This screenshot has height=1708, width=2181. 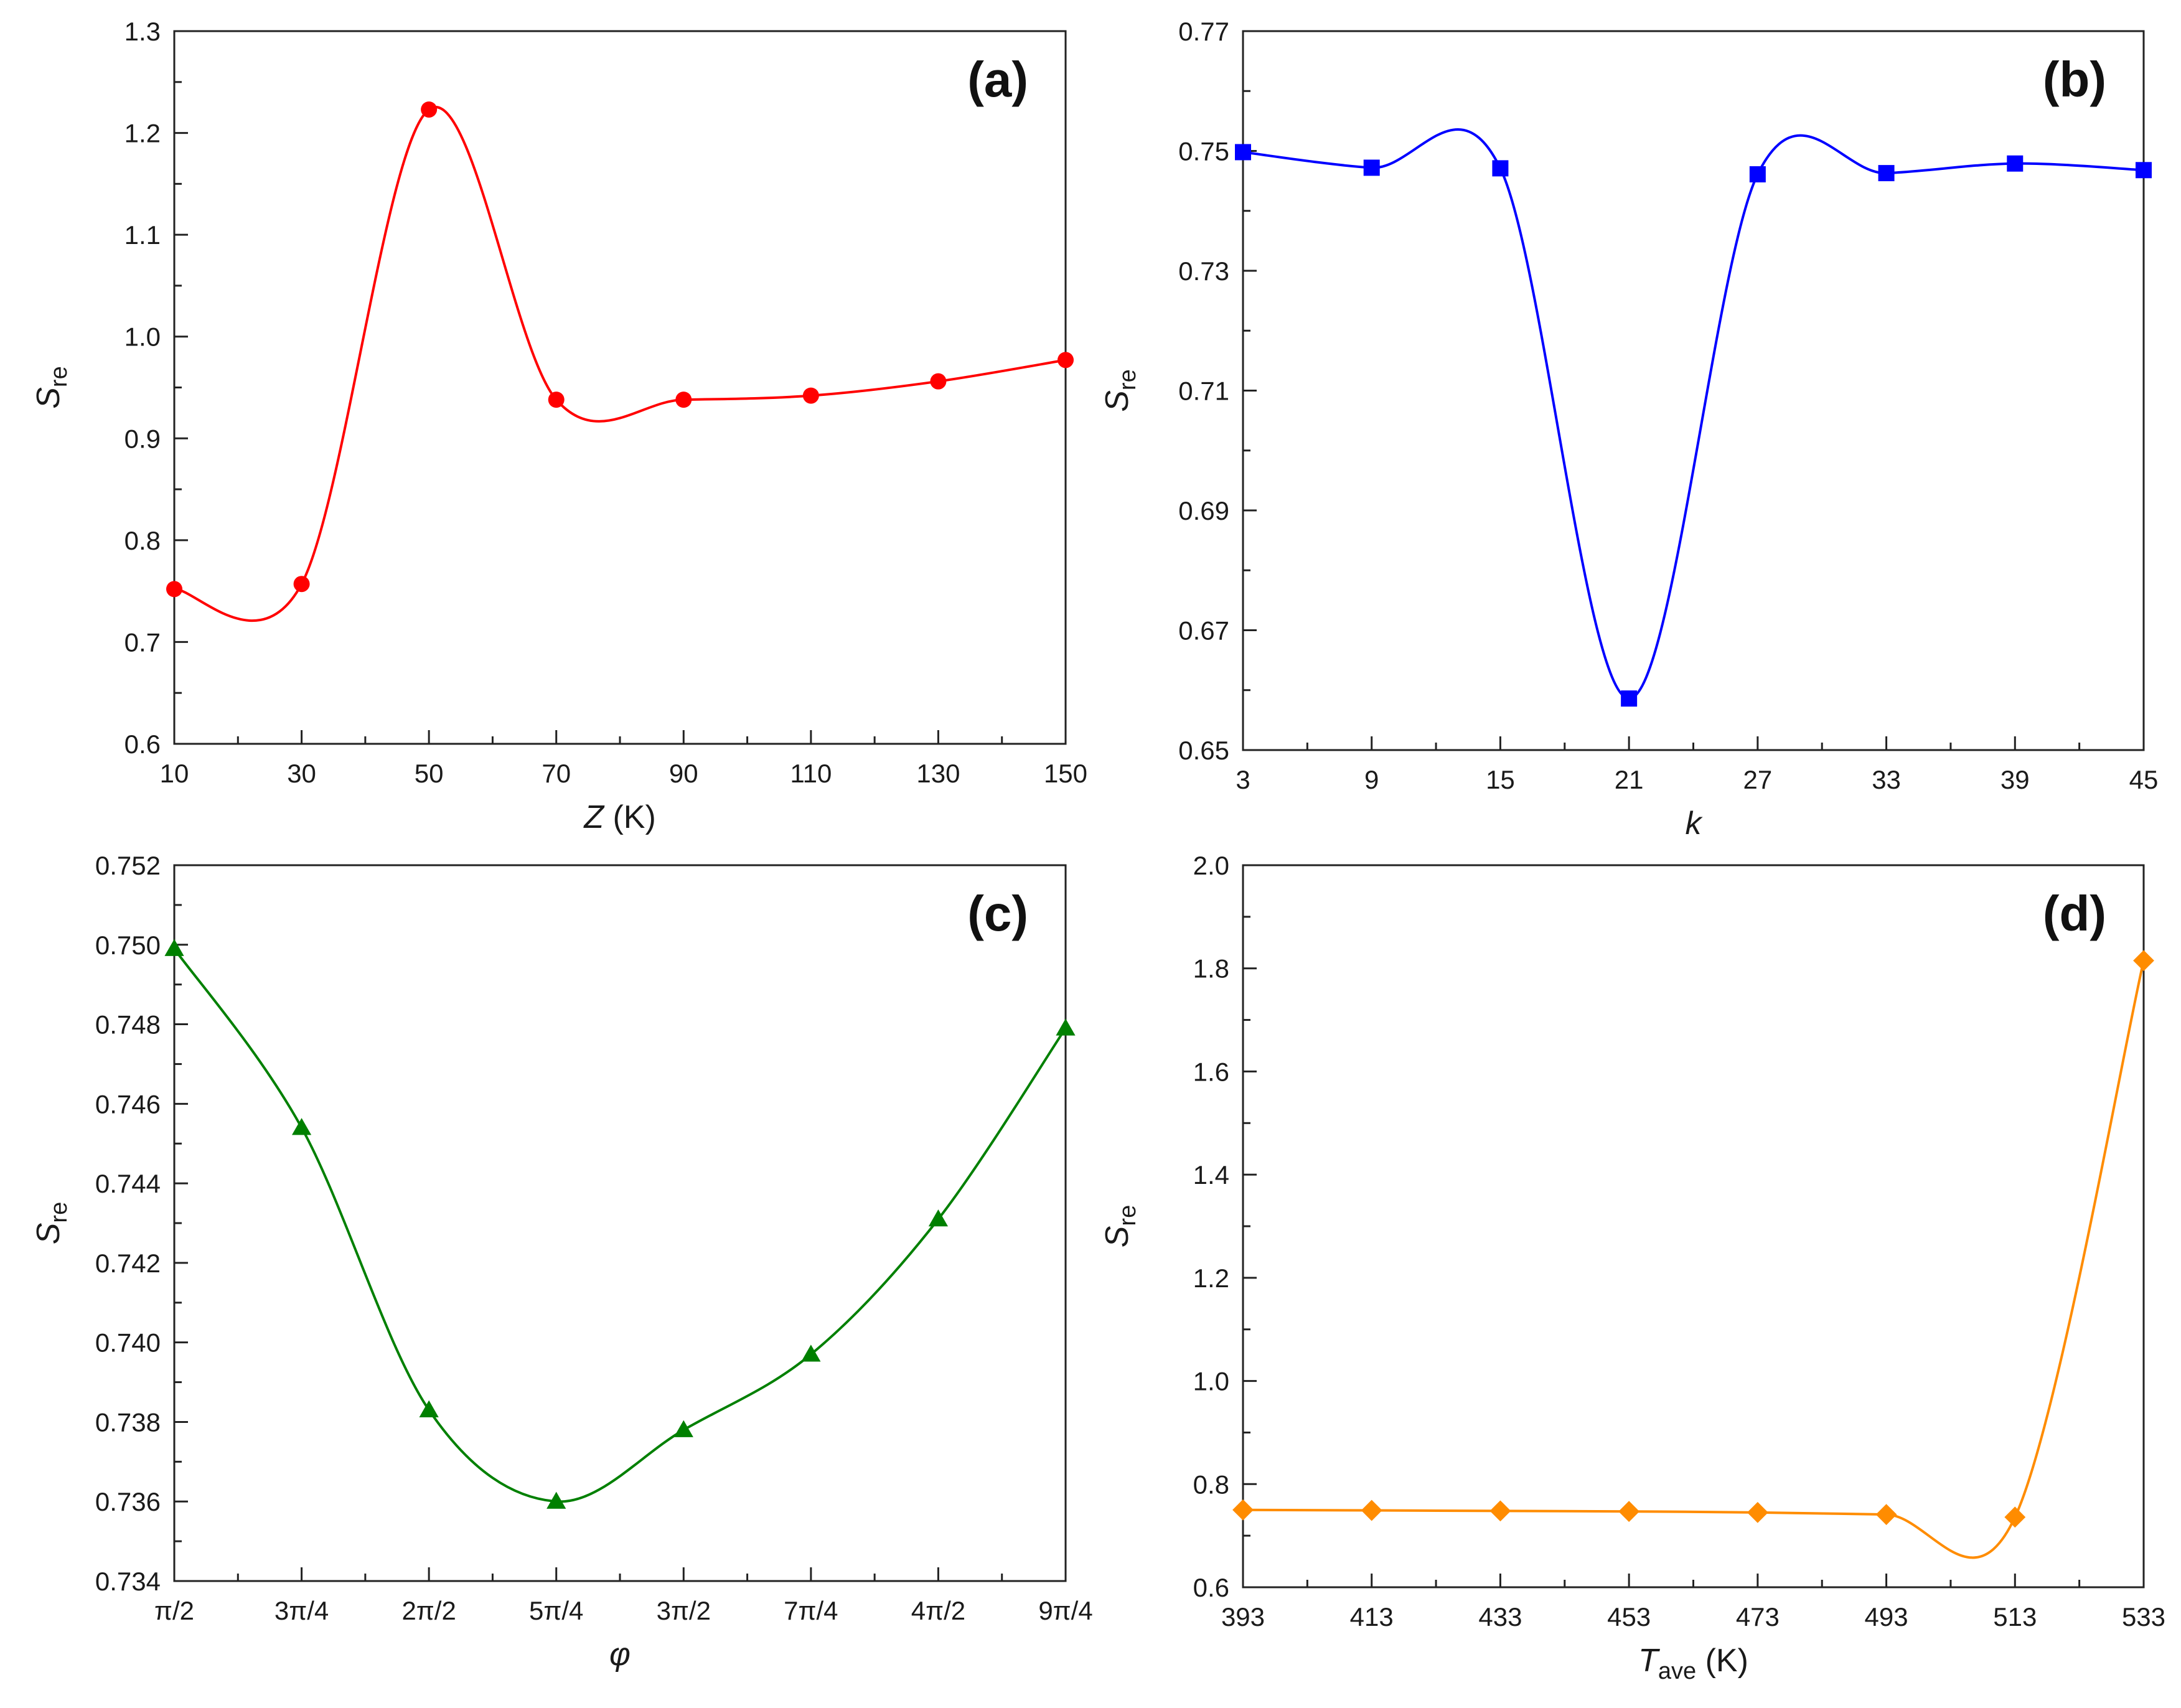 I want to click on y-tick-label: 0.736, so click(x=128, y=1501).